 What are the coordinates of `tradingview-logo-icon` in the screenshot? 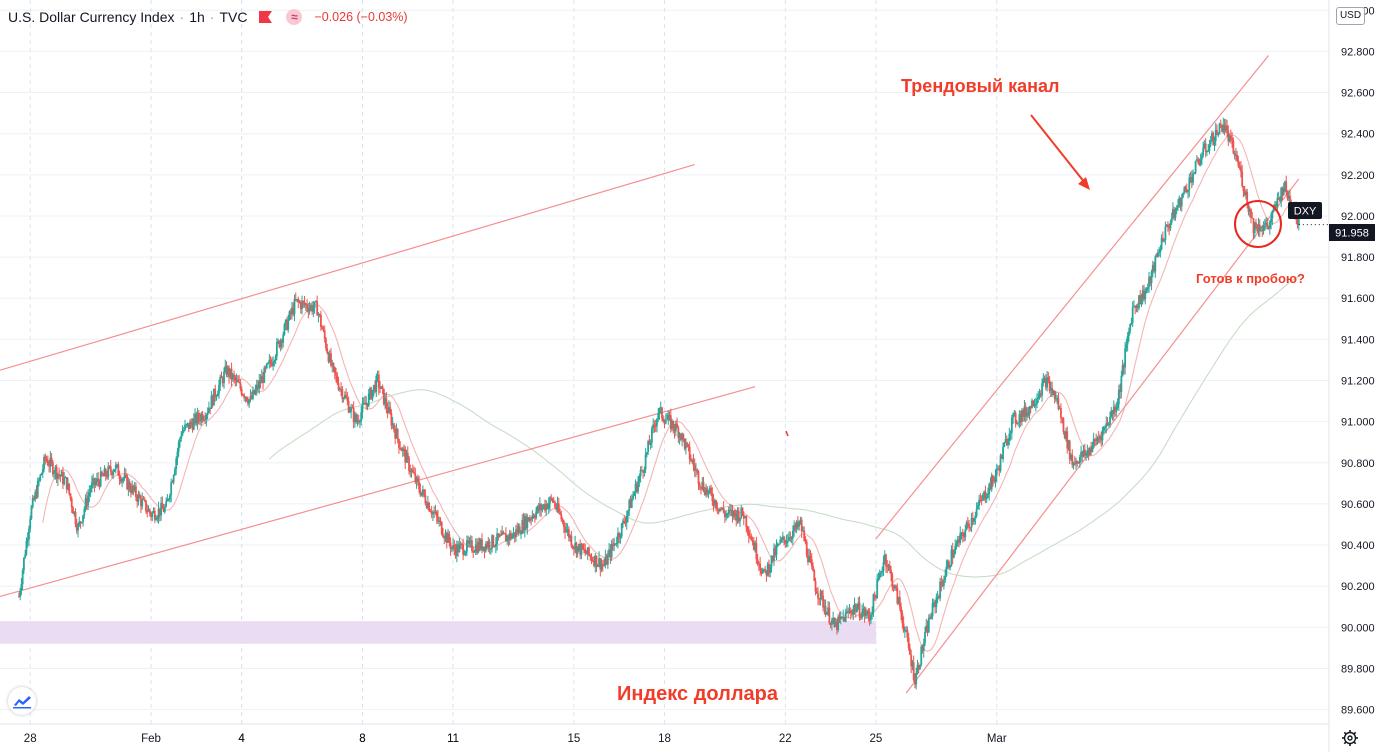 It's located at (22, 701).